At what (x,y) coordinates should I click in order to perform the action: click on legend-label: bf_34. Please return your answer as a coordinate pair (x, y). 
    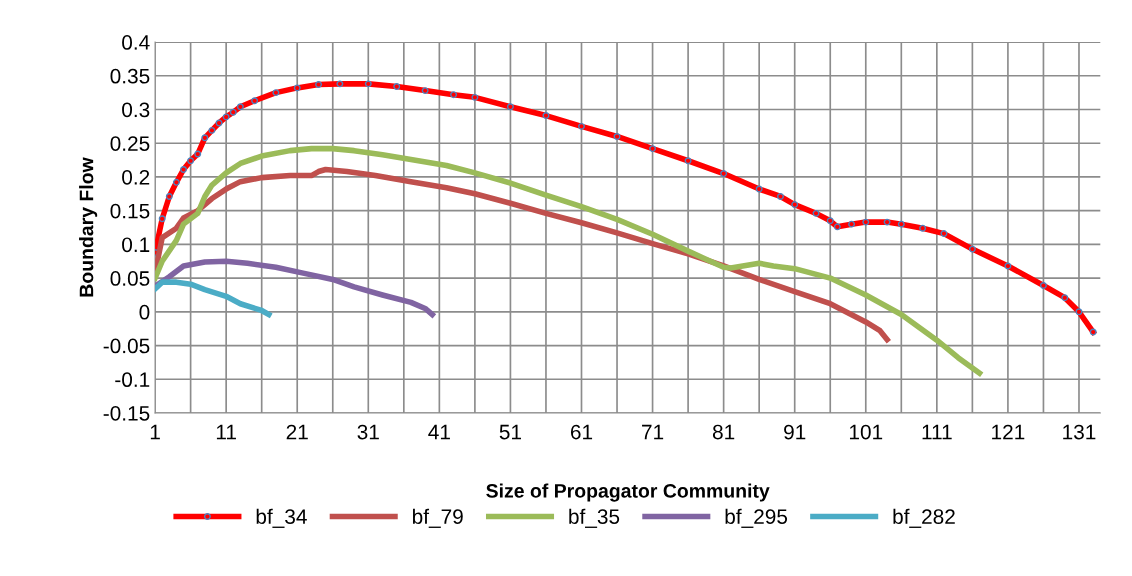
    Looking at the image, I should click on (281, 518).